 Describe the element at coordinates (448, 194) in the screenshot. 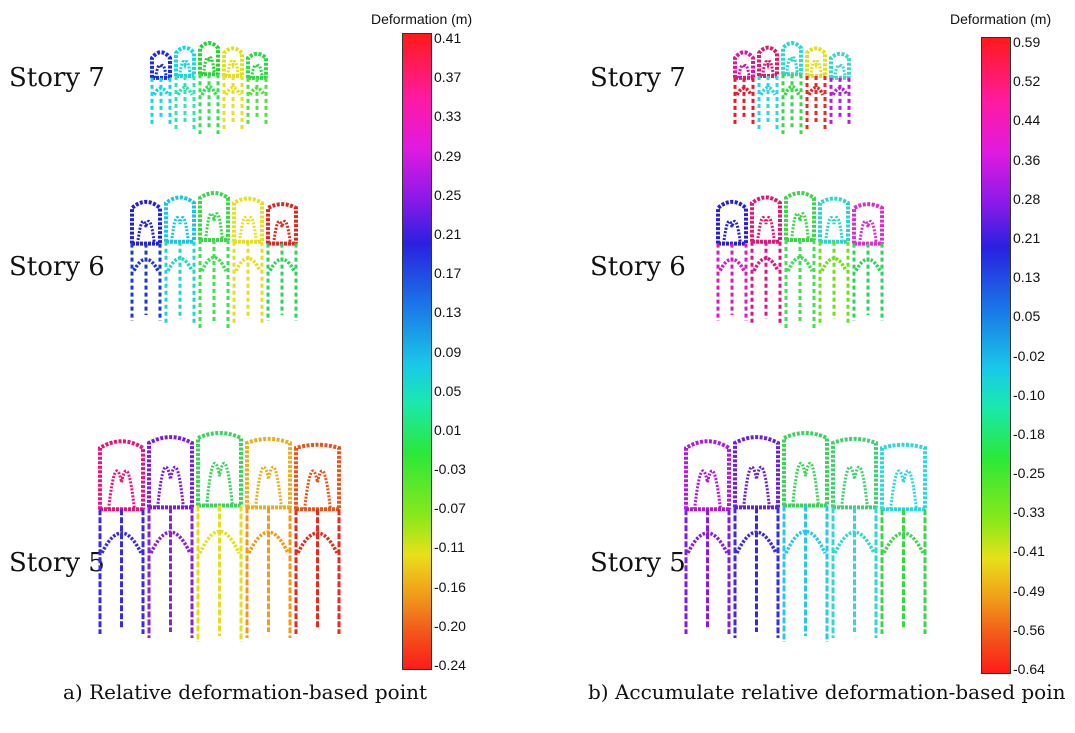

I see `colorbar-tick-label: 0.25` at that location.